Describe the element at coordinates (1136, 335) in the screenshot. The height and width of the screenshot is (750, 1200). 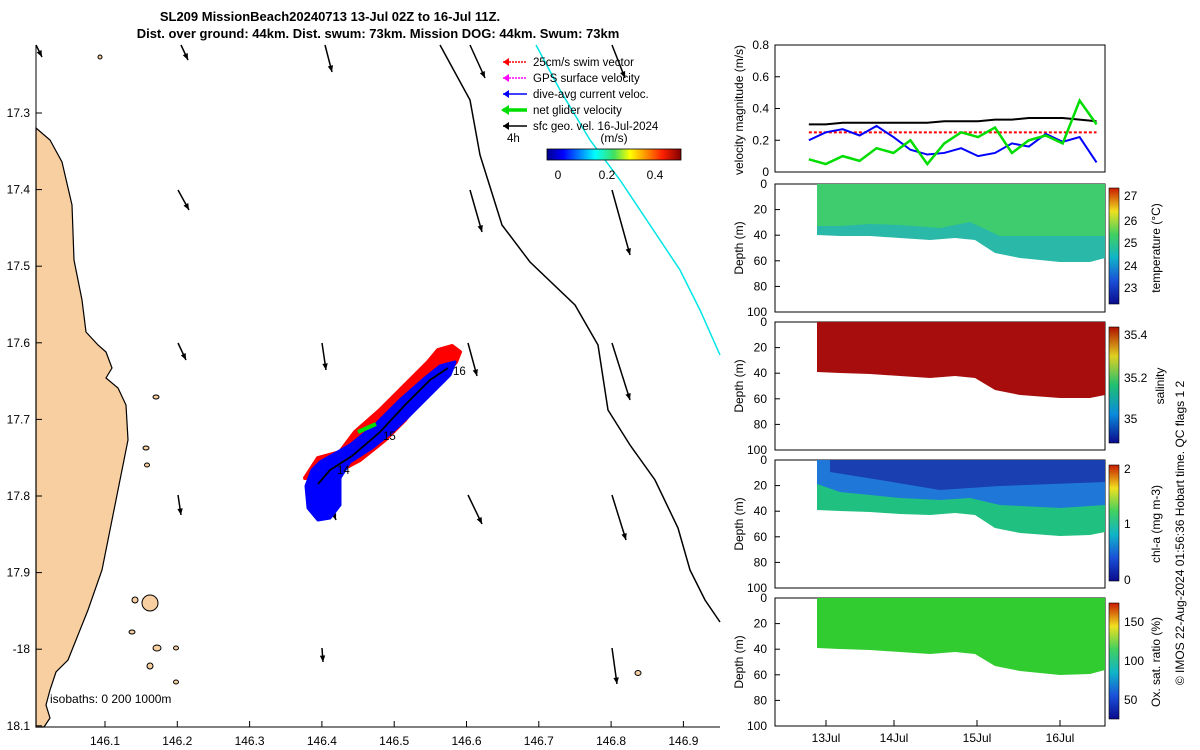
I see `cbar-tick-label: 35.4` at that location.